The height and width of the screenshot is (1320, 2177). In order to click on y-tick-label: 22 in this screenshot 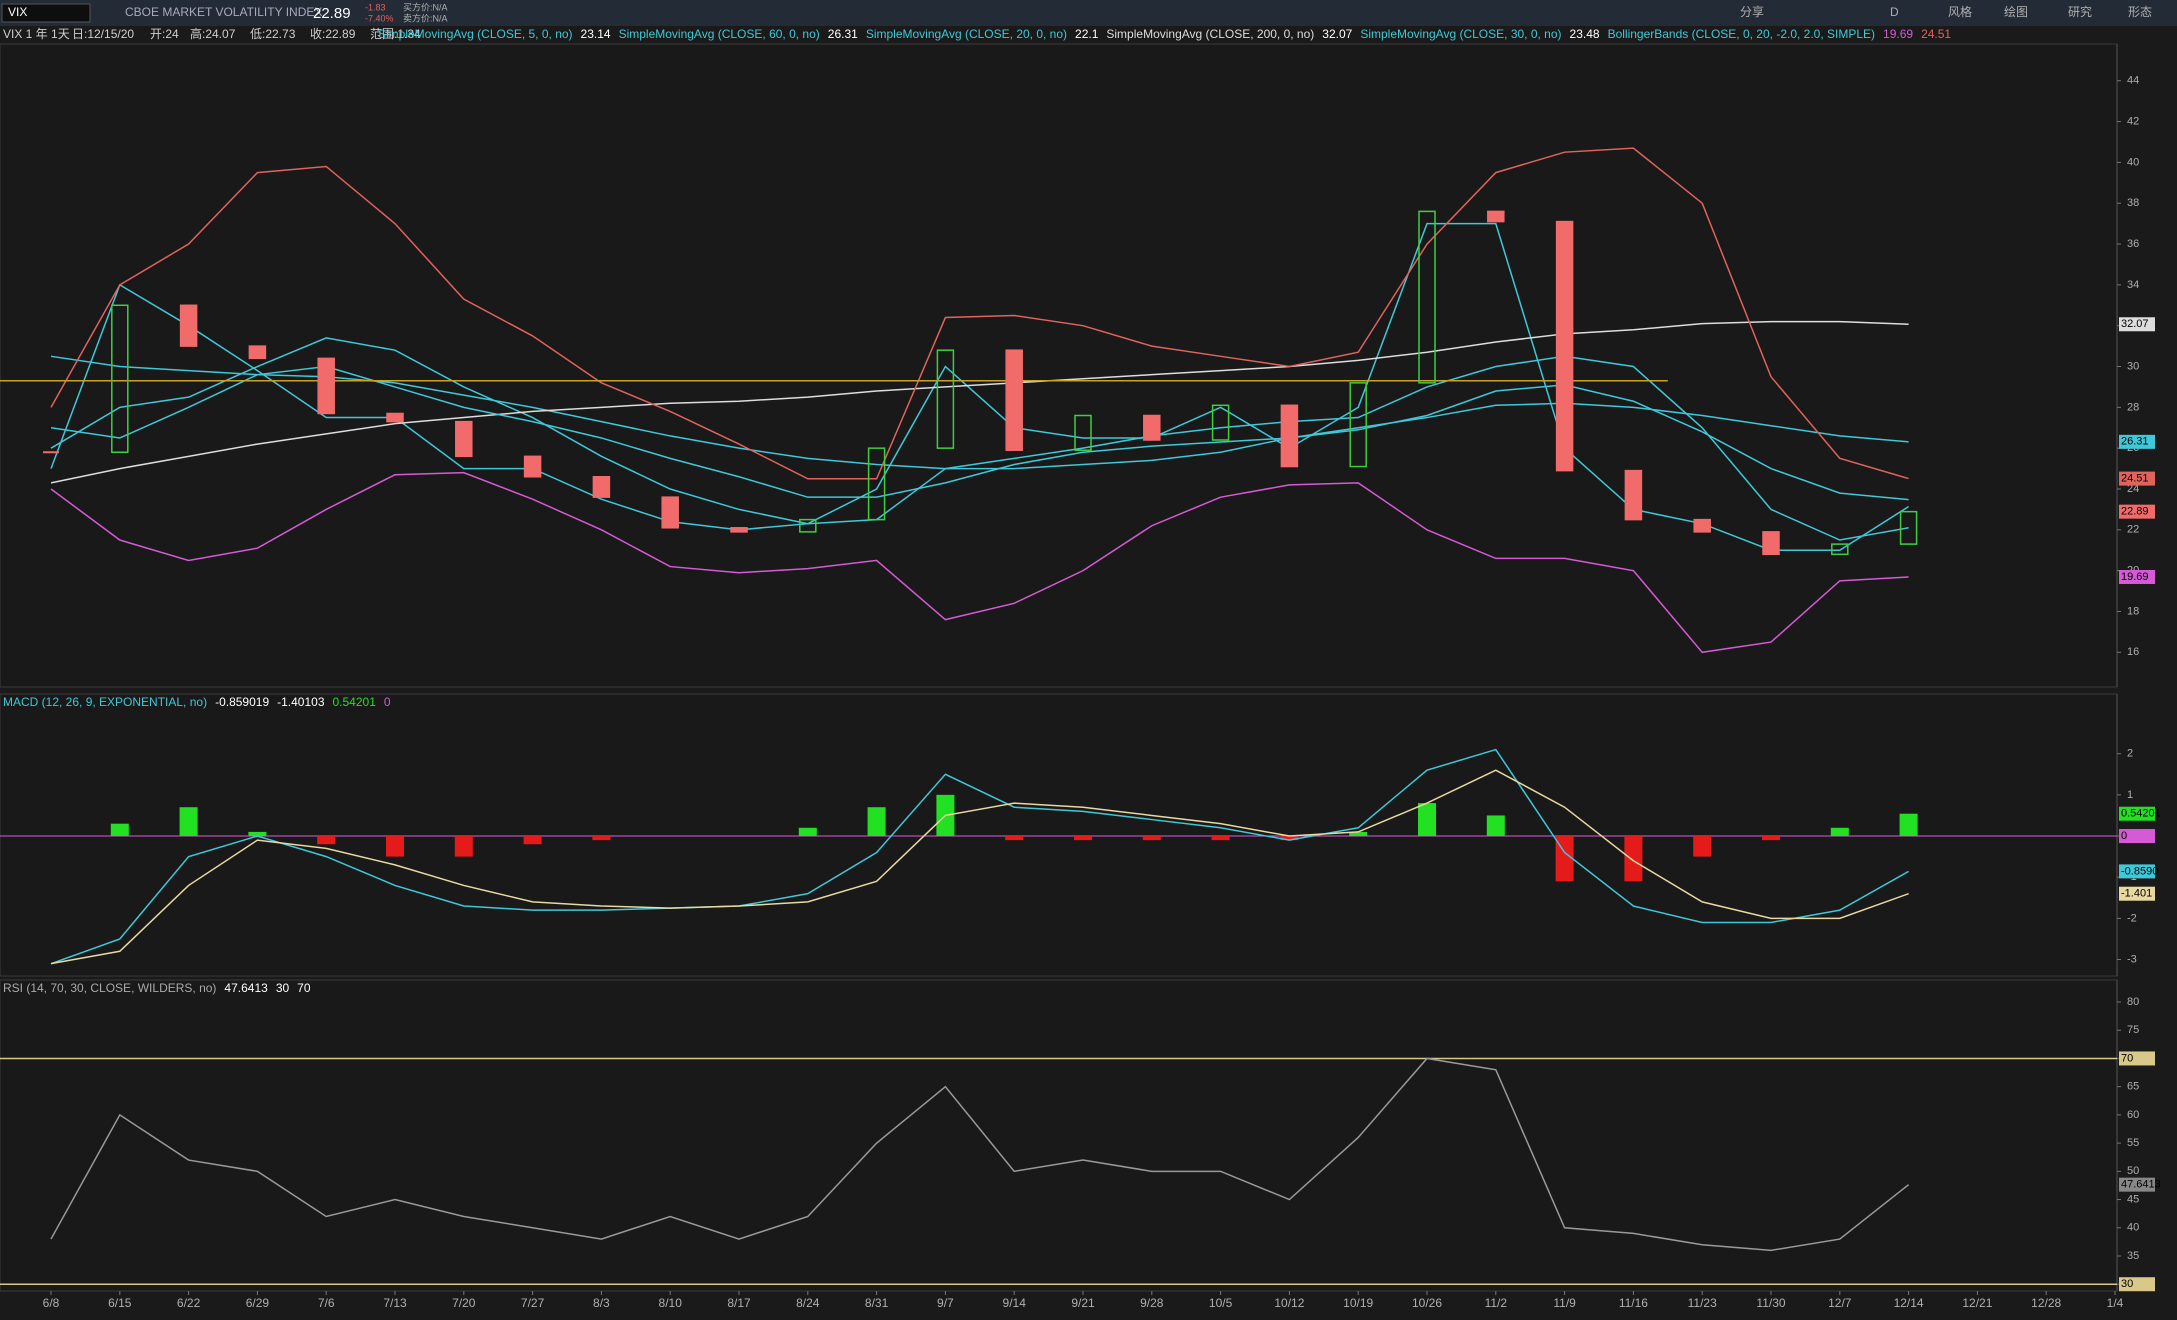, I will do `click(2133, 530)`.